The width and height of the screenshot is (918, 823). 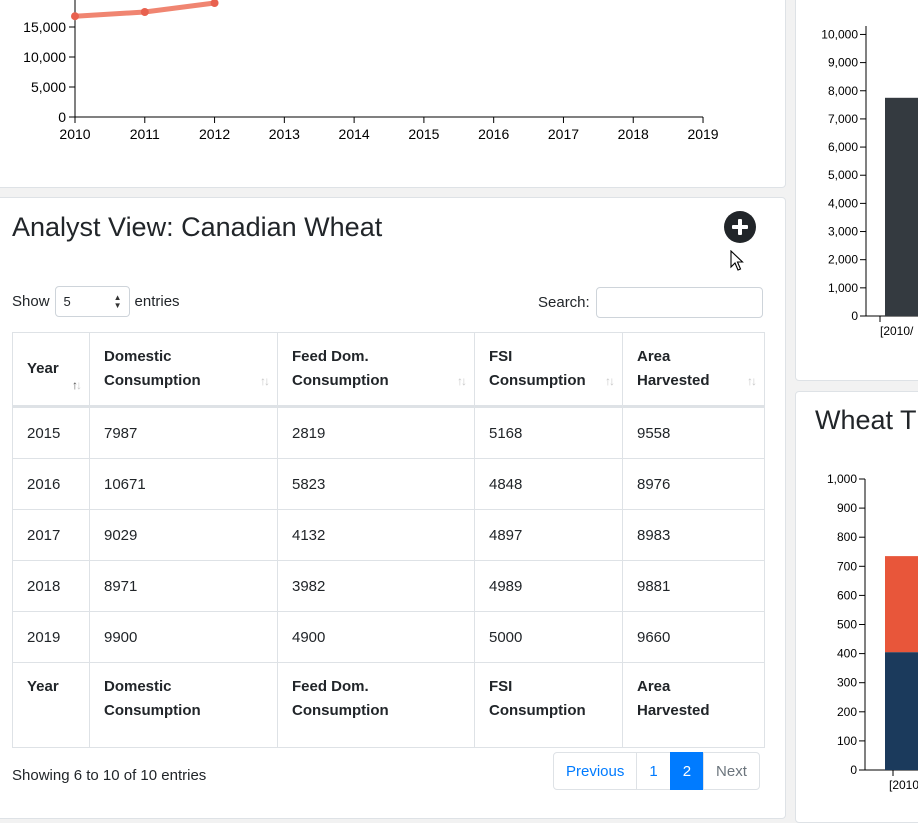 I want to click on table-cell: 10671, so click(x=183, y=484).